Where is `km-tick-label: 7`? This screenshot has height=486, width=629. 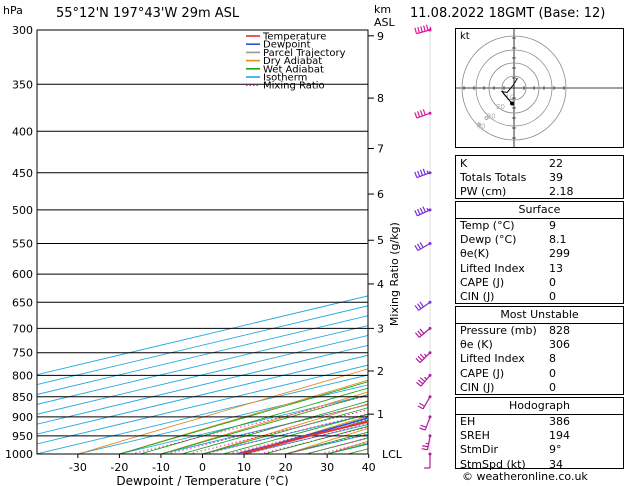 km-tick-label: 7 is located at coordinates (380, 148).